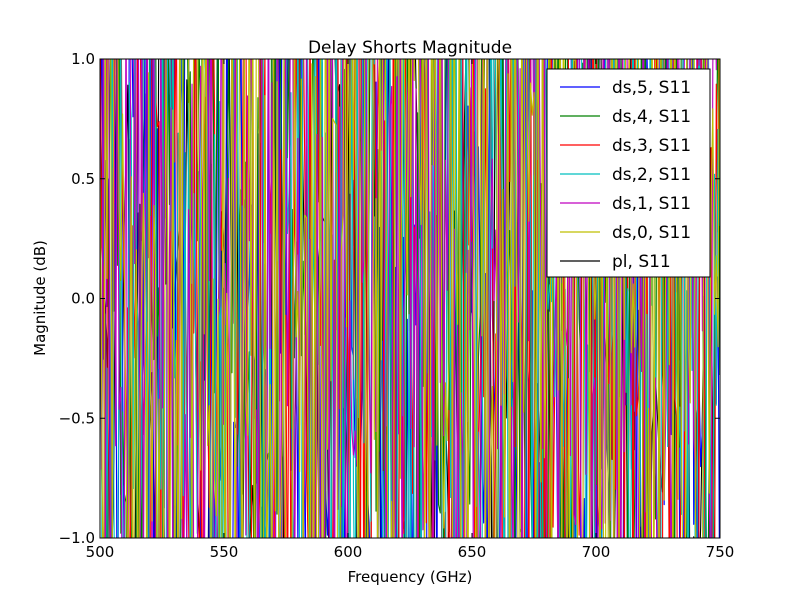 The image size is (800, 597). Describe the element at coordinates (83, 299) in the screenshot. I see `y-tick-label: 0.0` at that location.